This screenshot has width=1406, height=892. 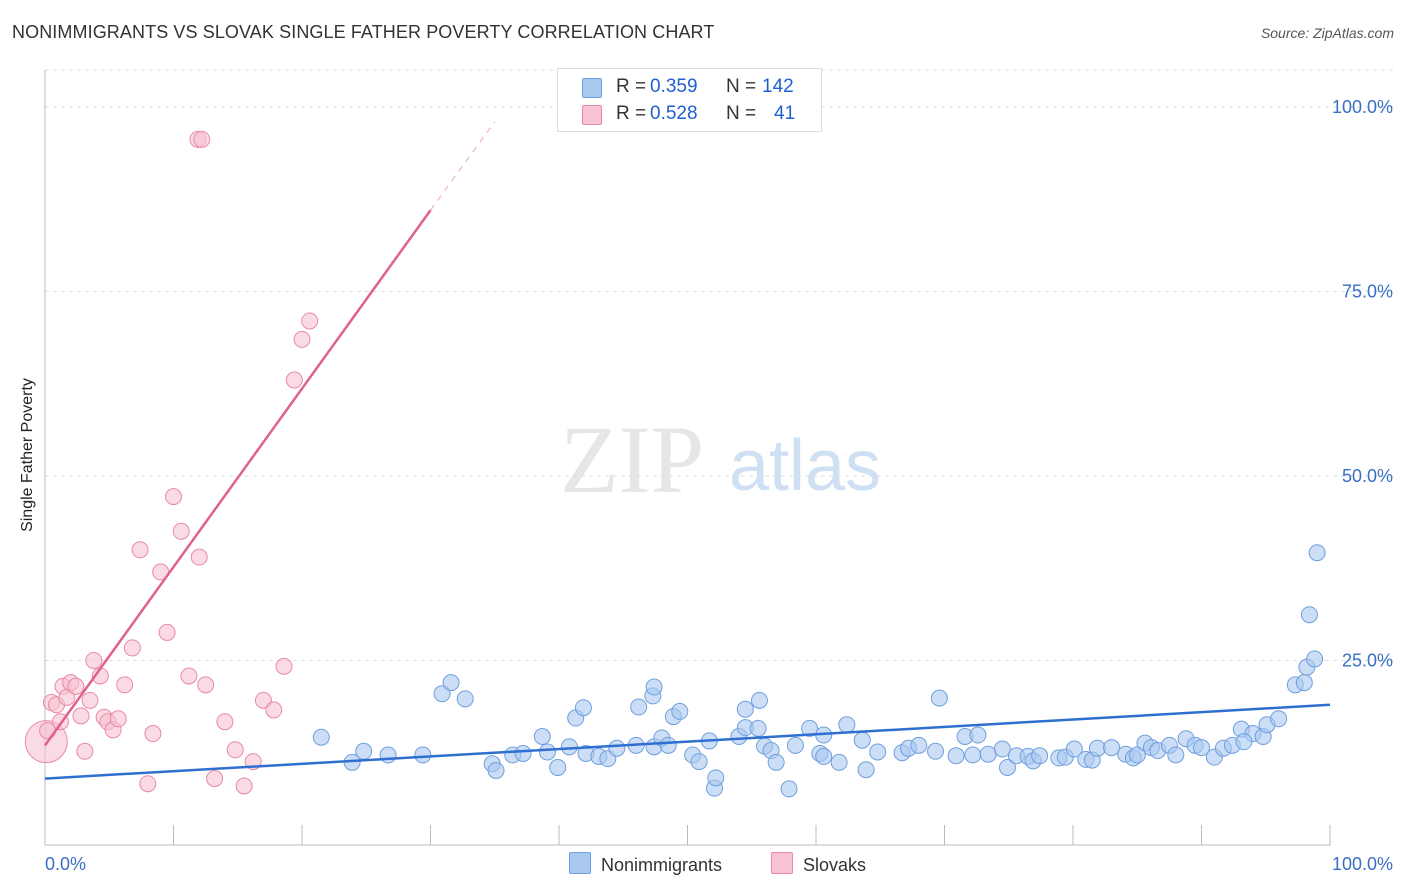 I want to click on bottom-legend-nonimmigrants: Nonimmigrants, so click(x=645, y=864).